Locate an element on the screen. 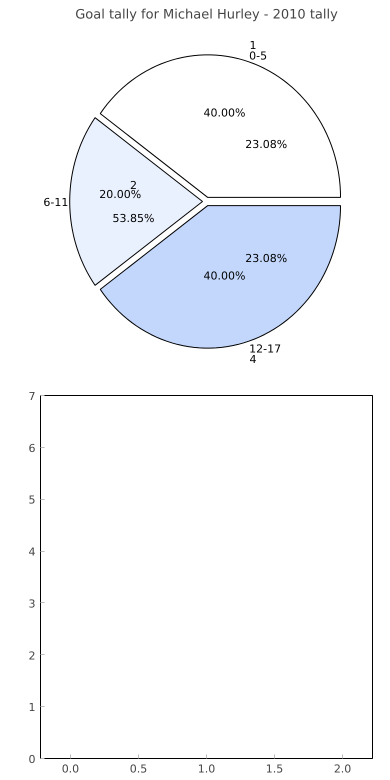 The image size is (390, 780). x-tick-label: 1.5 is located at coordinates (275, 769).